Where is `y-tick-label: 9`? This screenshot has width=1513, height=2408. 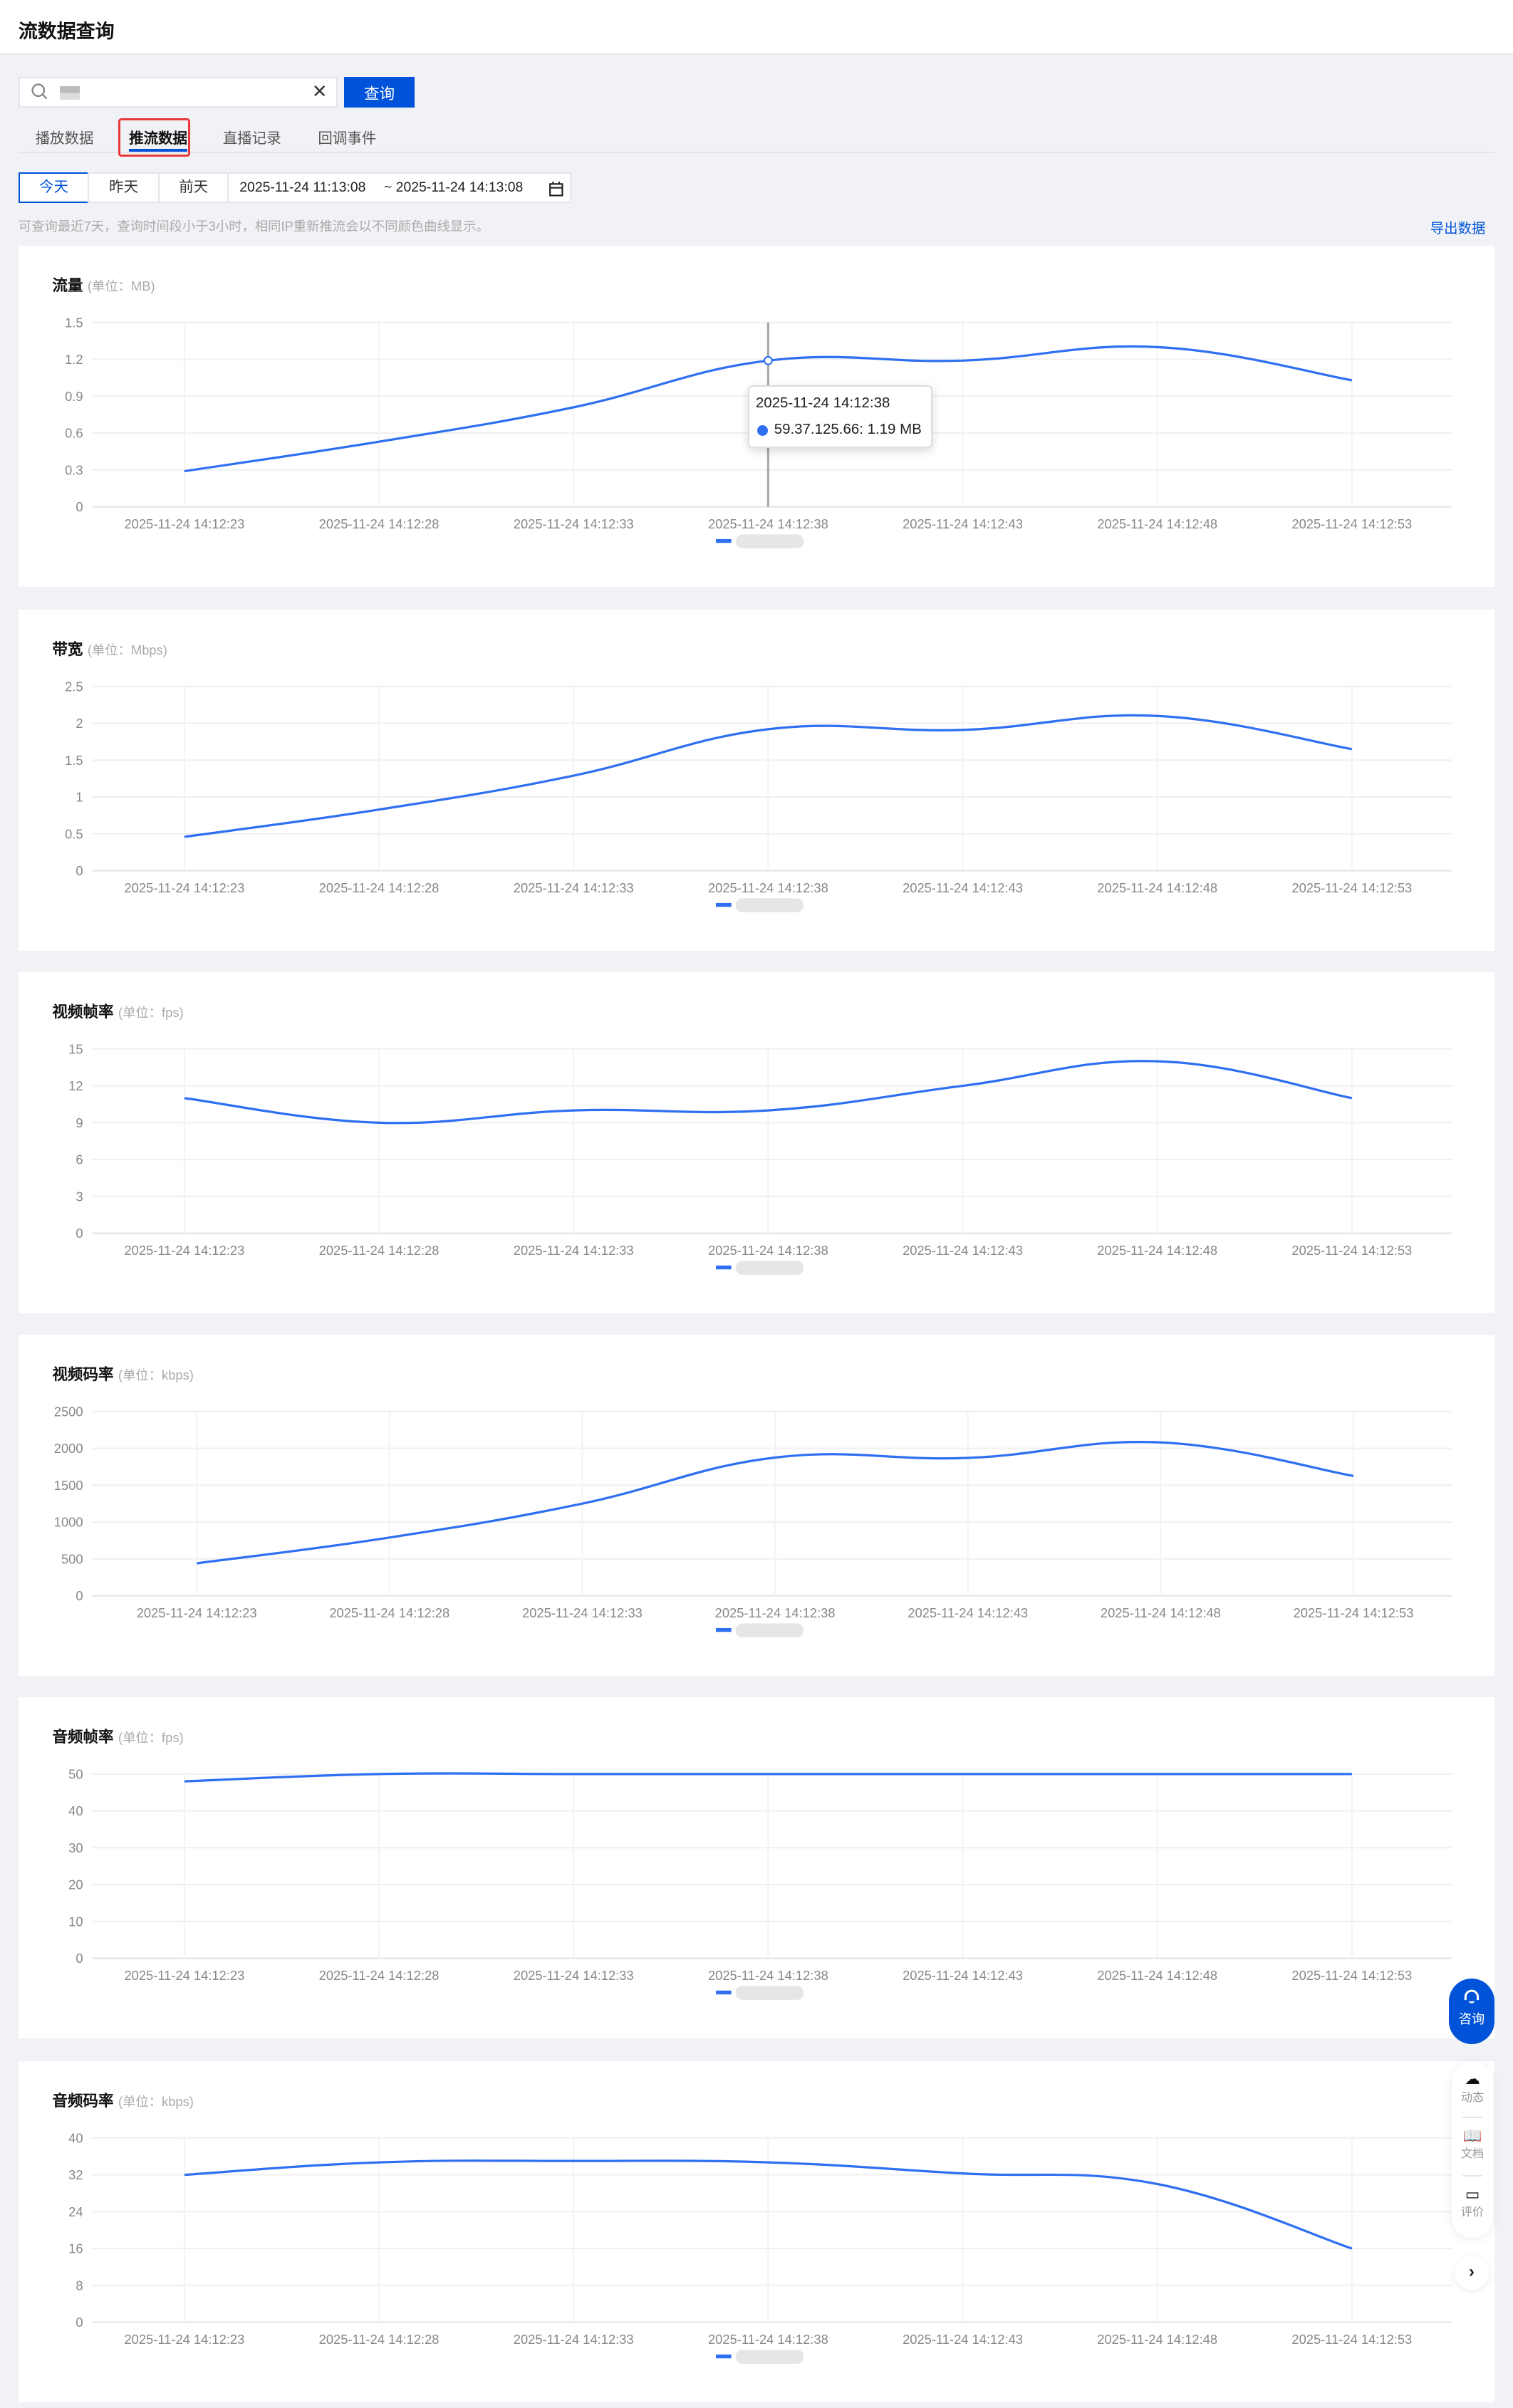
y-tick-label: 9 is located at coordinates (80, 1122).